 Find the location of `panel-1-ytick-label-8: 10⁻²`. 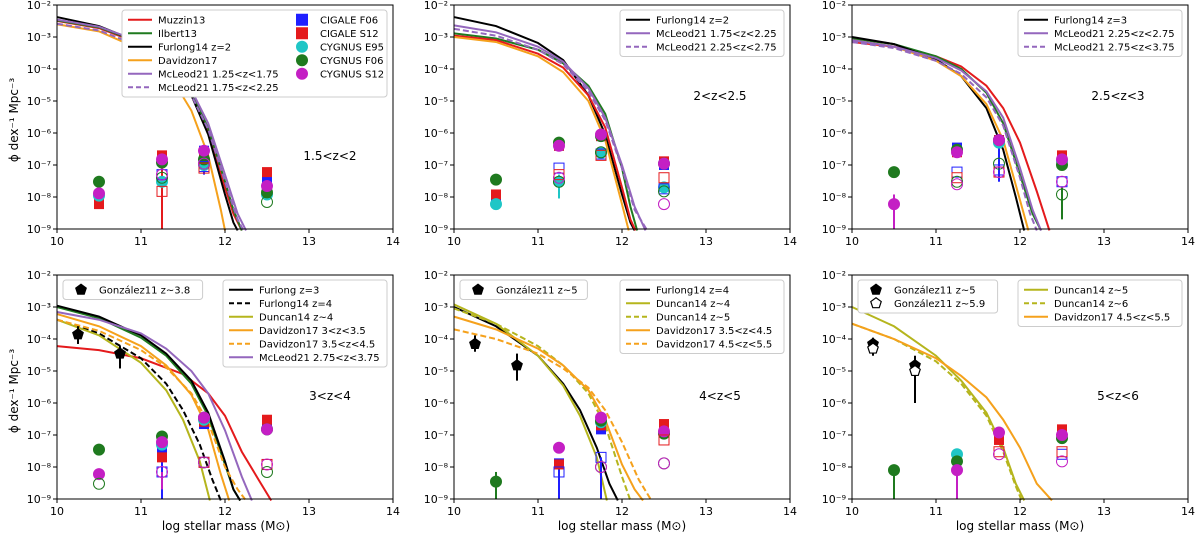

panel-1-ytick-label-8: 10⁻² is located at coordinates (39, 6).